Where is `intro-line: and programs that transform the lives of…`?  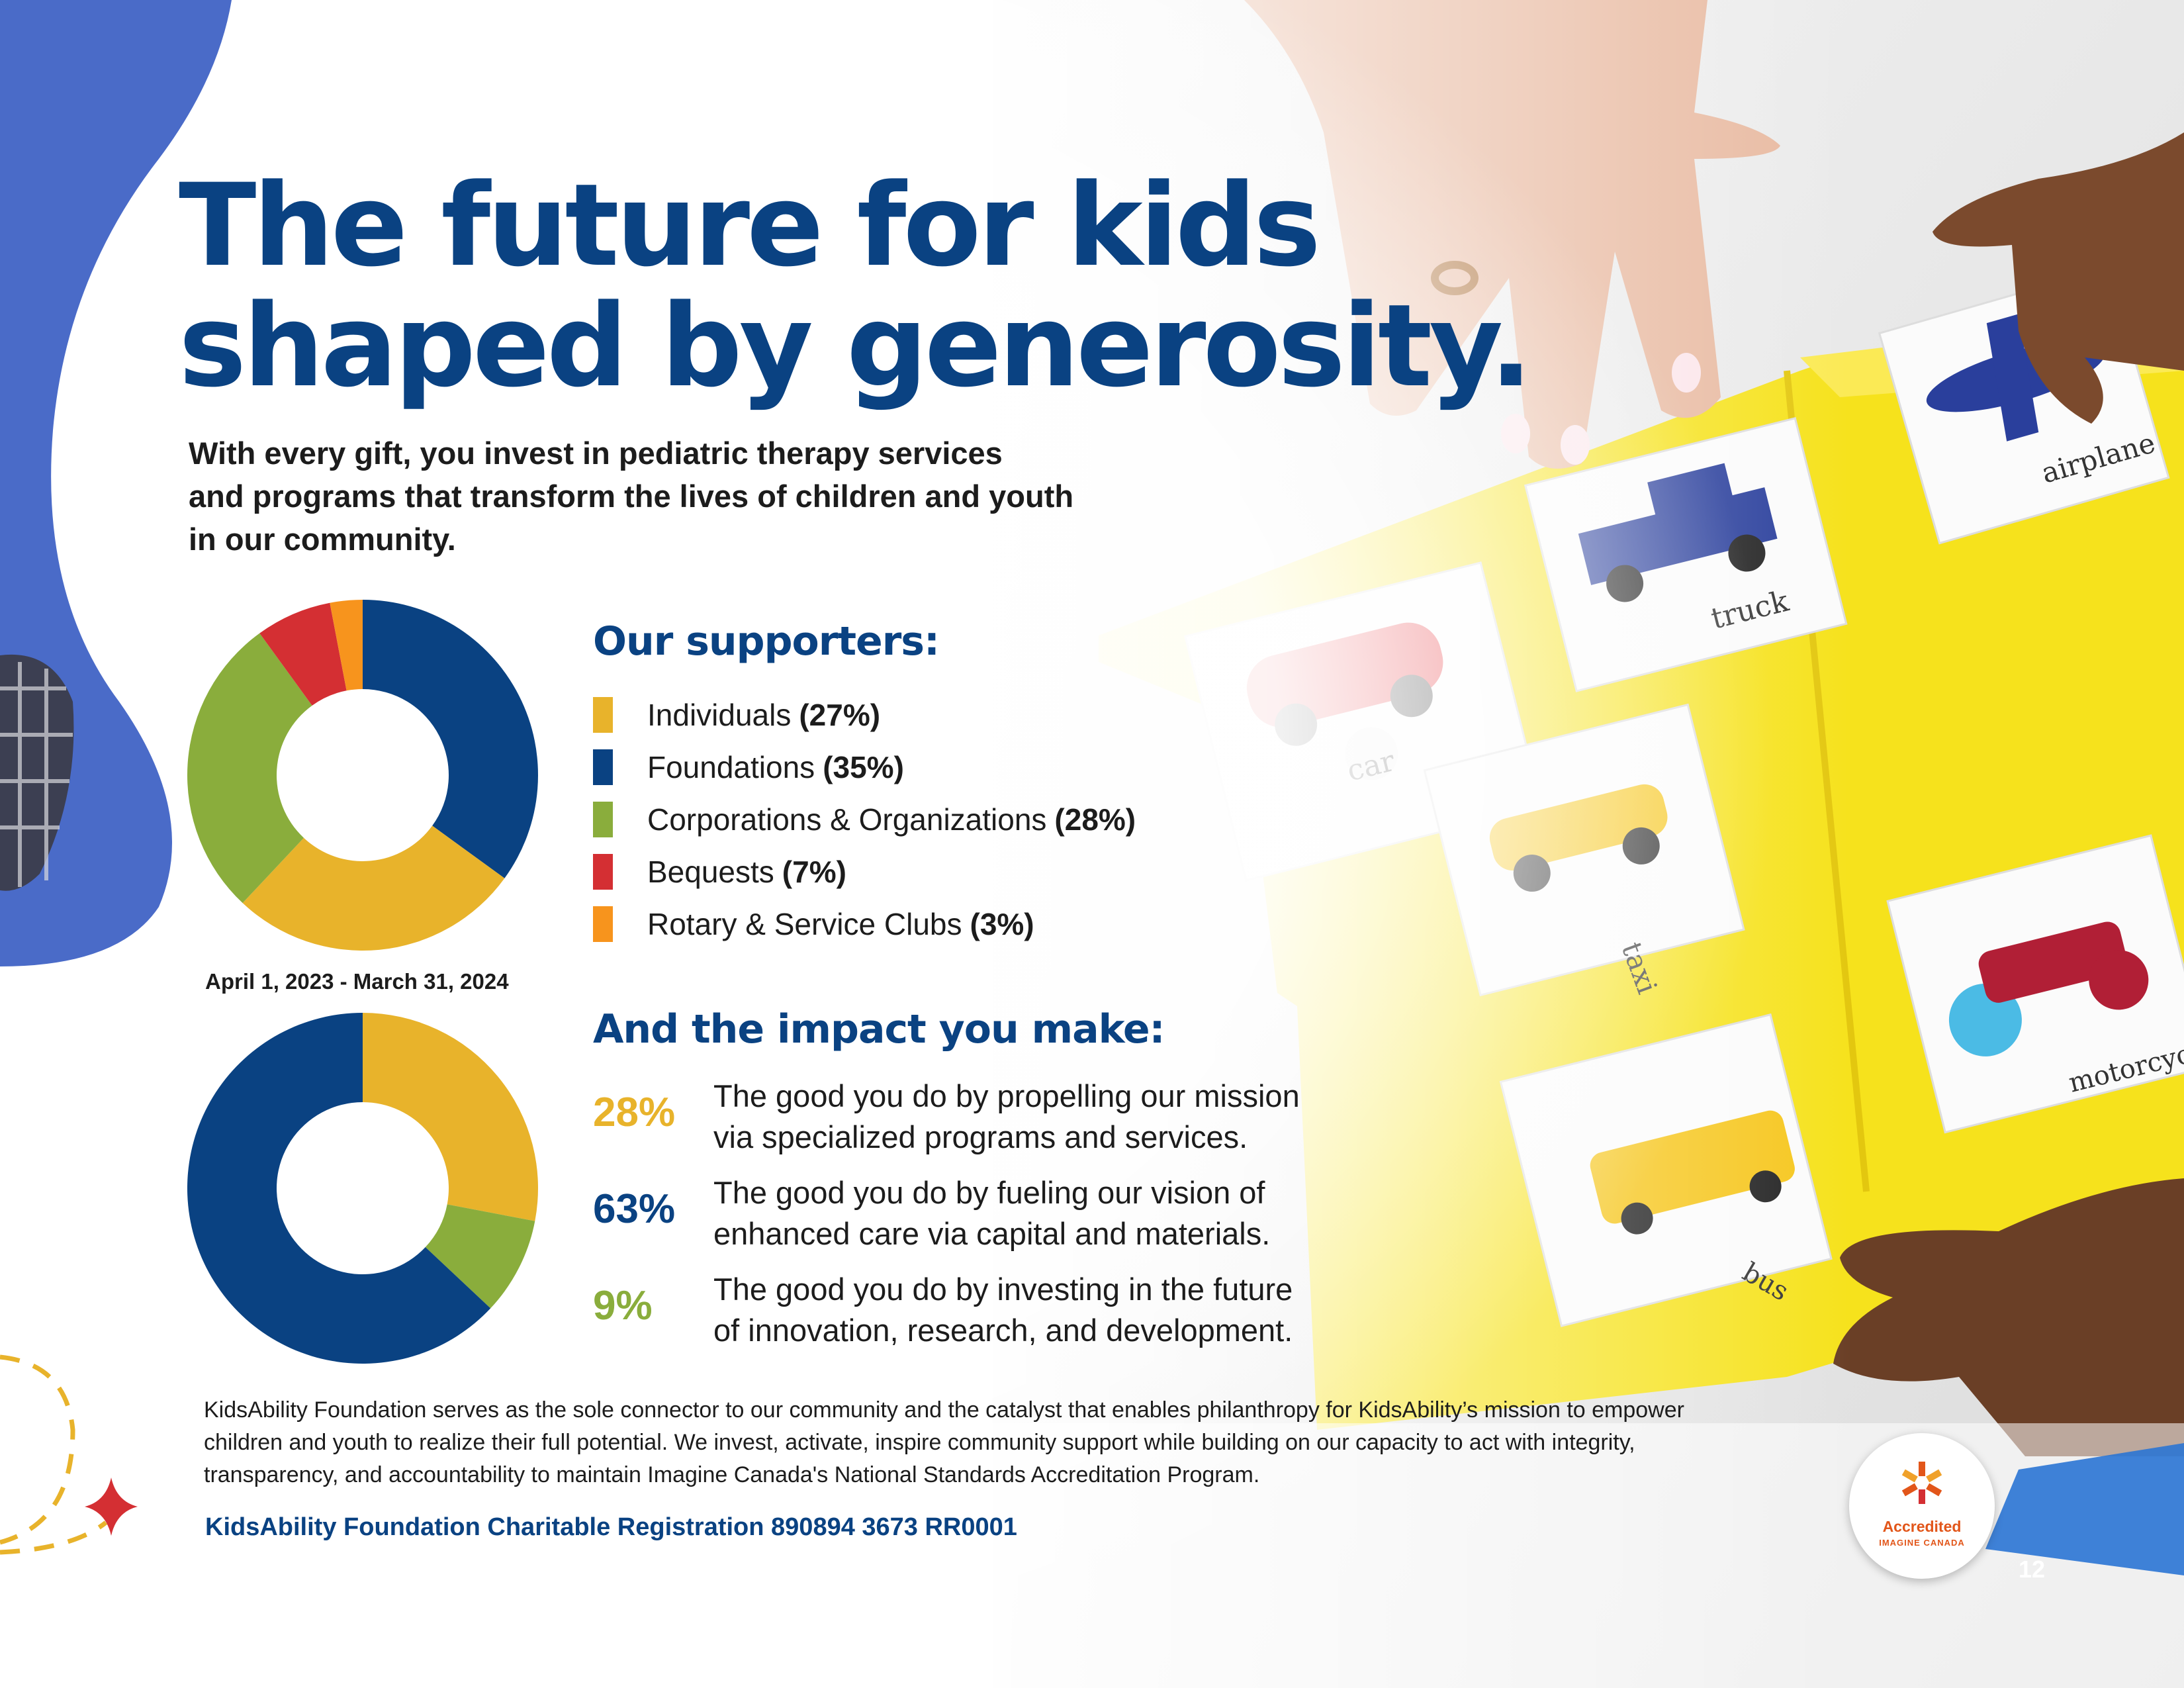 intro-line: and programs that transform the lives of… is located at coordinates (631, 496).